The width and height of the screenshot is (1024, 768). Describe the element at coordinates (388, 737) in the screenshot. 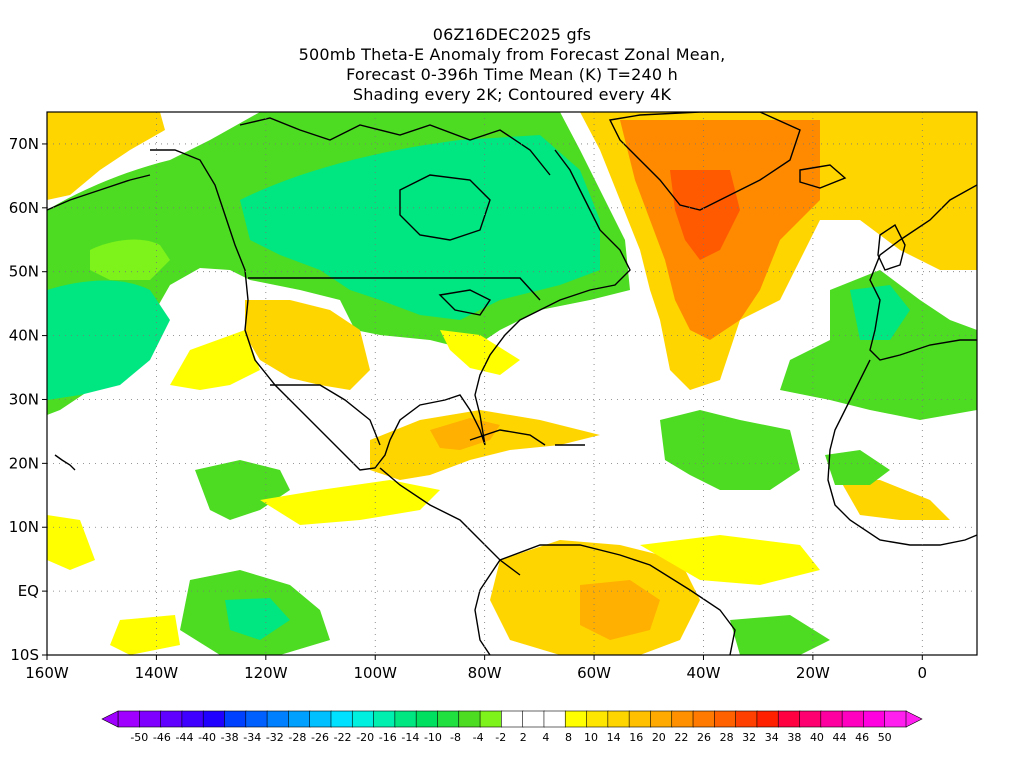

I see `colorbar-label: -16` at that location.